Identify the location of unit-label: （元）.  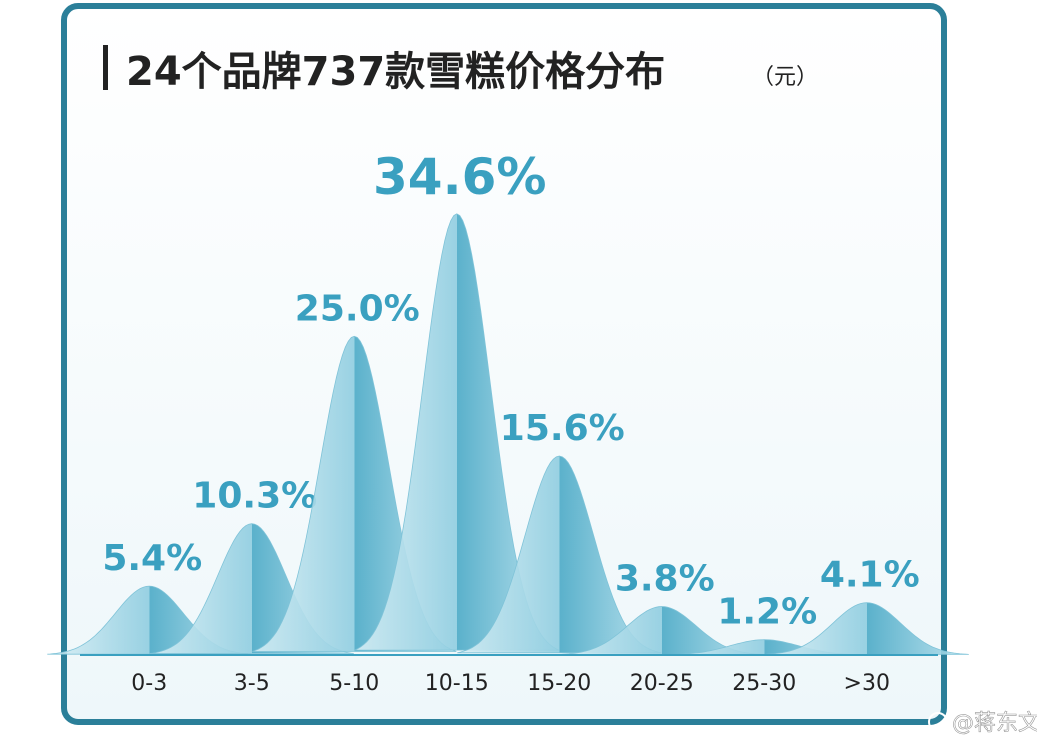
(785, 77).